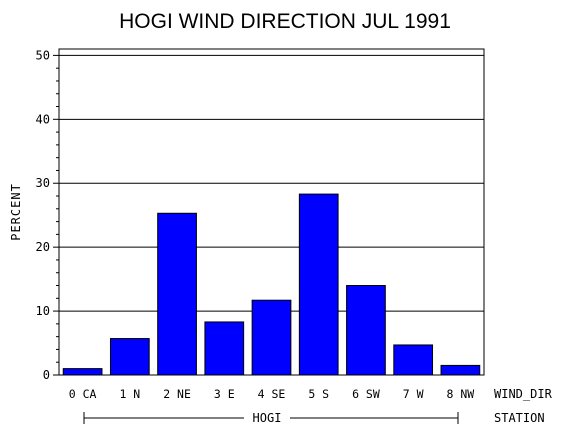  What do you see at coordinates (47, 215) in the screenshot?
I see `y-axis: 0 10 20 30 40 50` at bounding box center [47, 215].